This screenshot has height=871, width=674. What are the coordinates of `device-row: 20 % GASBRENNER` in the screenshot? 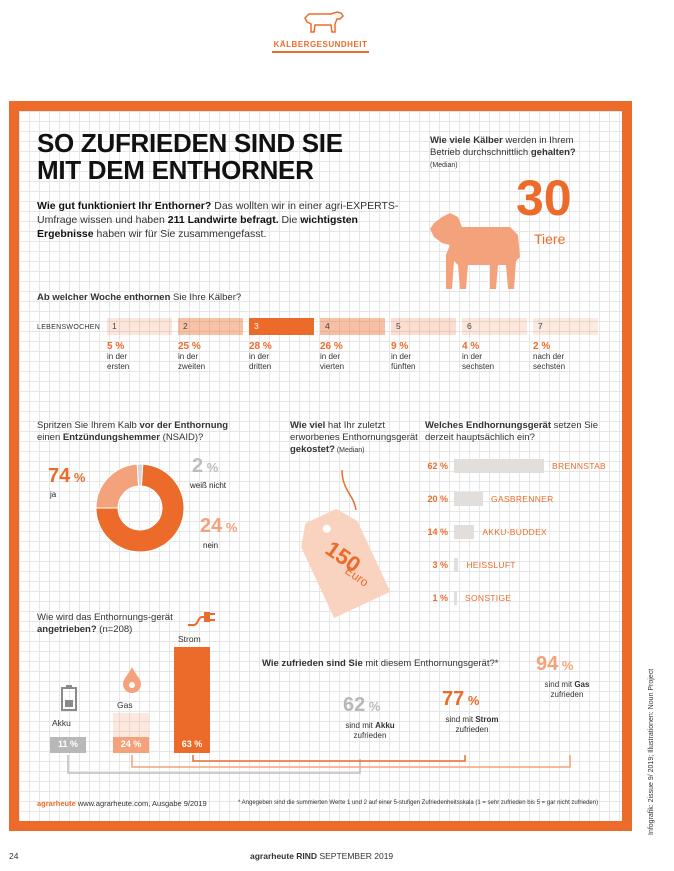 It's located at (512, 499).